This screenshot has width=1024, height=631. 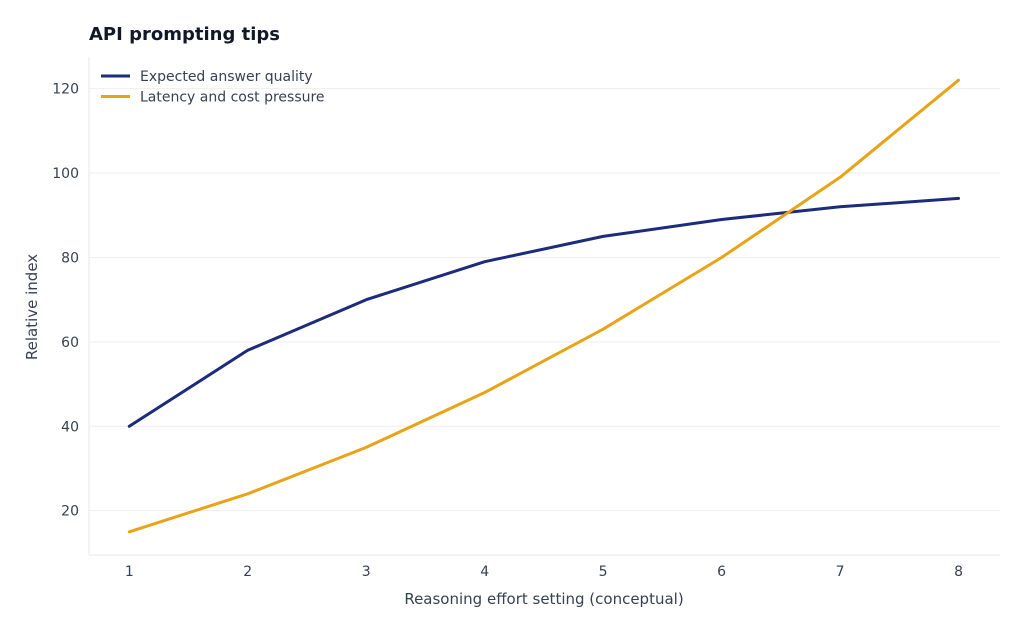 What do you see at coordinates (70, 258) in the screenshot?
I see `y-tick-label: 80` at bounding box center [70, 258].